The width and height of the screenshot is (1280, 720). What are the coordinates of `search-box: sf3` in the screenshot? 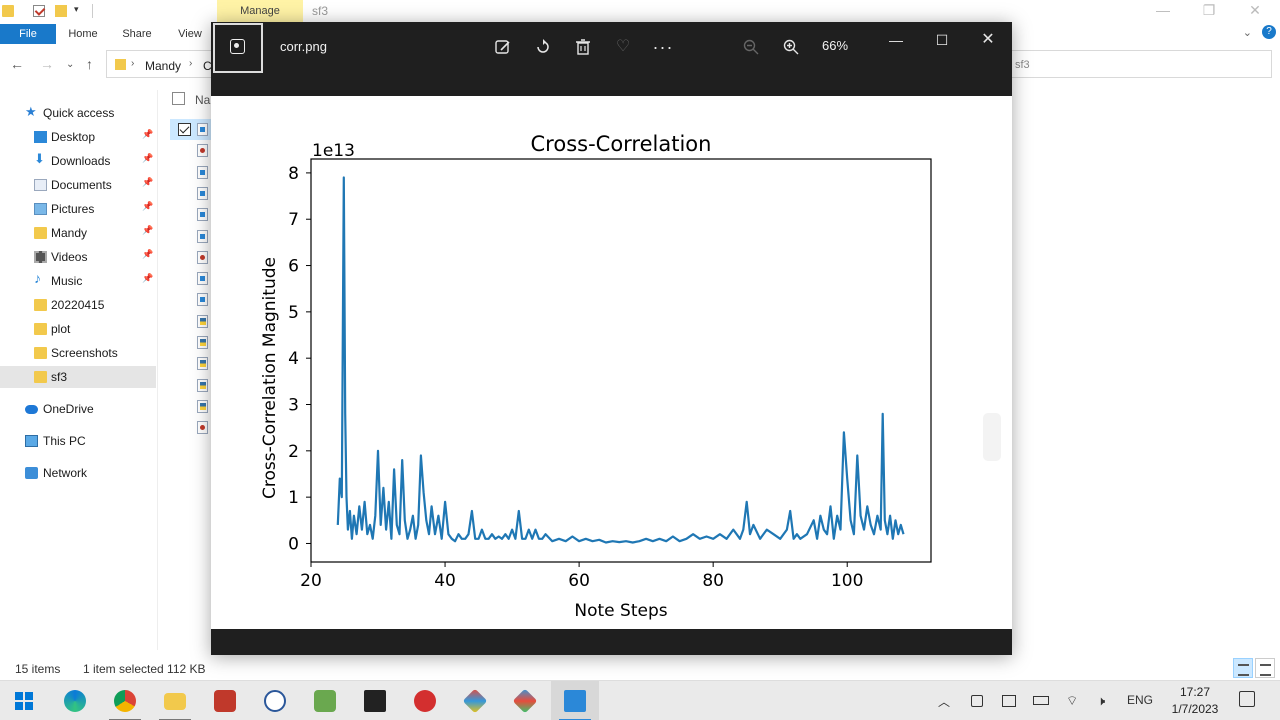 It's located at (1140, 64).